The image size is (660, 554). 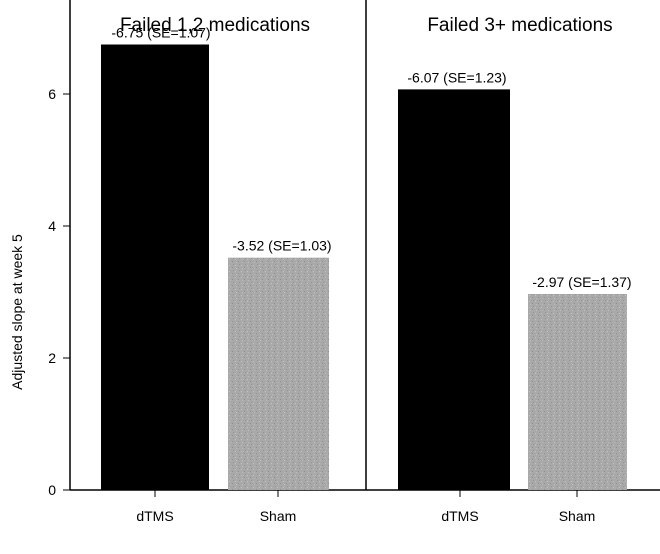 I want to click on y-ticks: 0 2 4 6, so click(x=59, y=292).